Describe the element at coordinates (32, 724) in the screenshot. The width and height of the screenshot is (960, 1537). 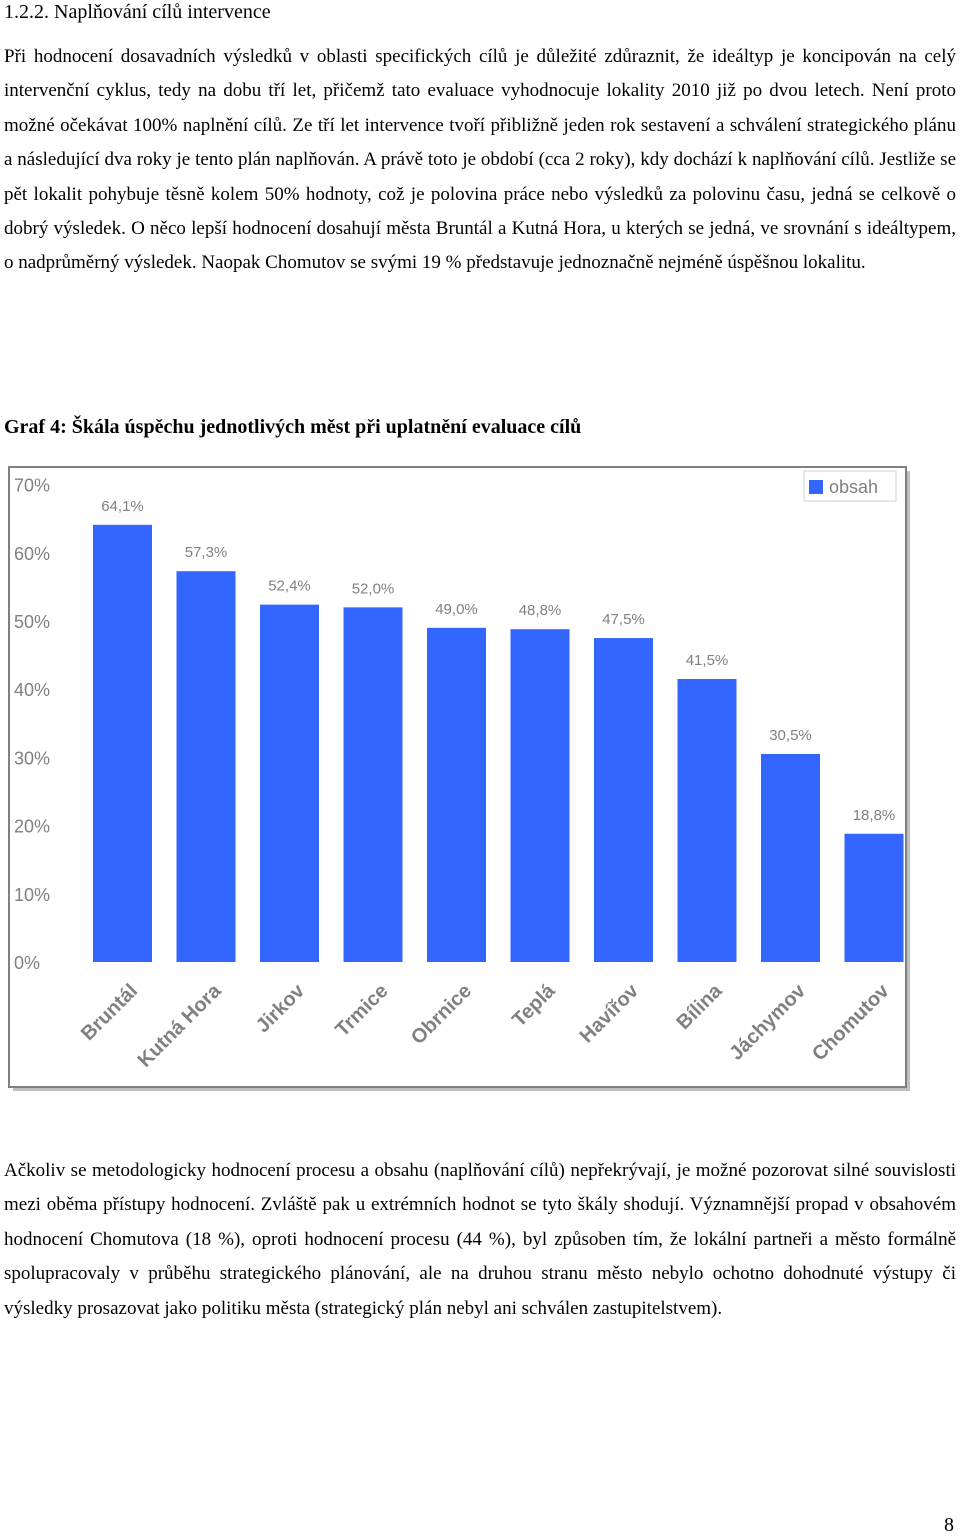
I see `y-axis: 0% 10% 20% 30% 40% 50% 60% 70%` at that location.